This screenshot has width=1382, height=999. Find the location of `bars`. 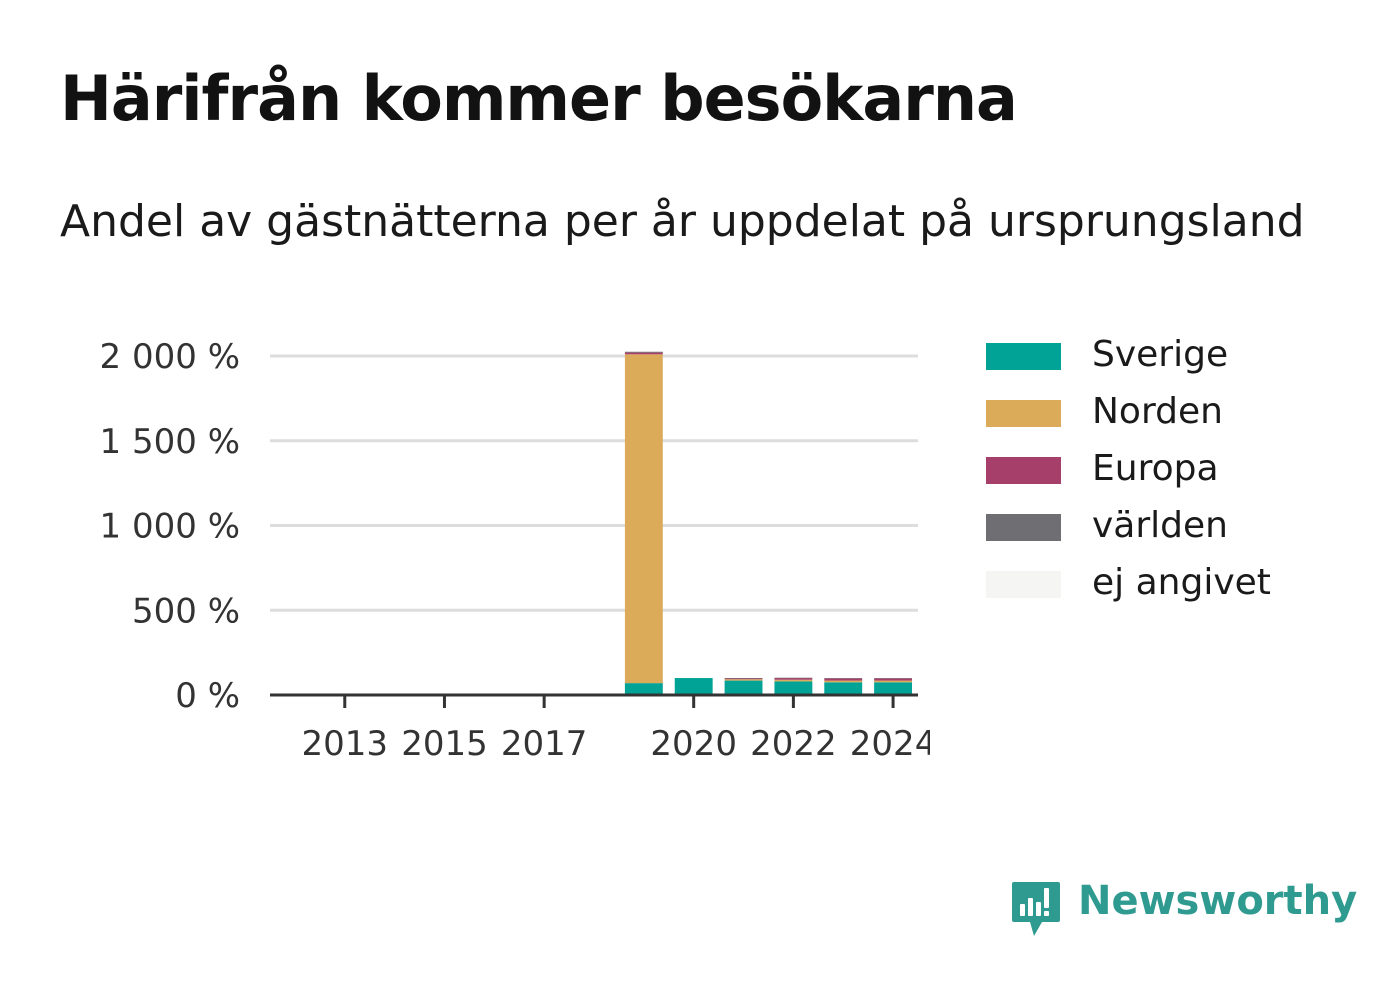

bars is located at coordinates (768, 523).